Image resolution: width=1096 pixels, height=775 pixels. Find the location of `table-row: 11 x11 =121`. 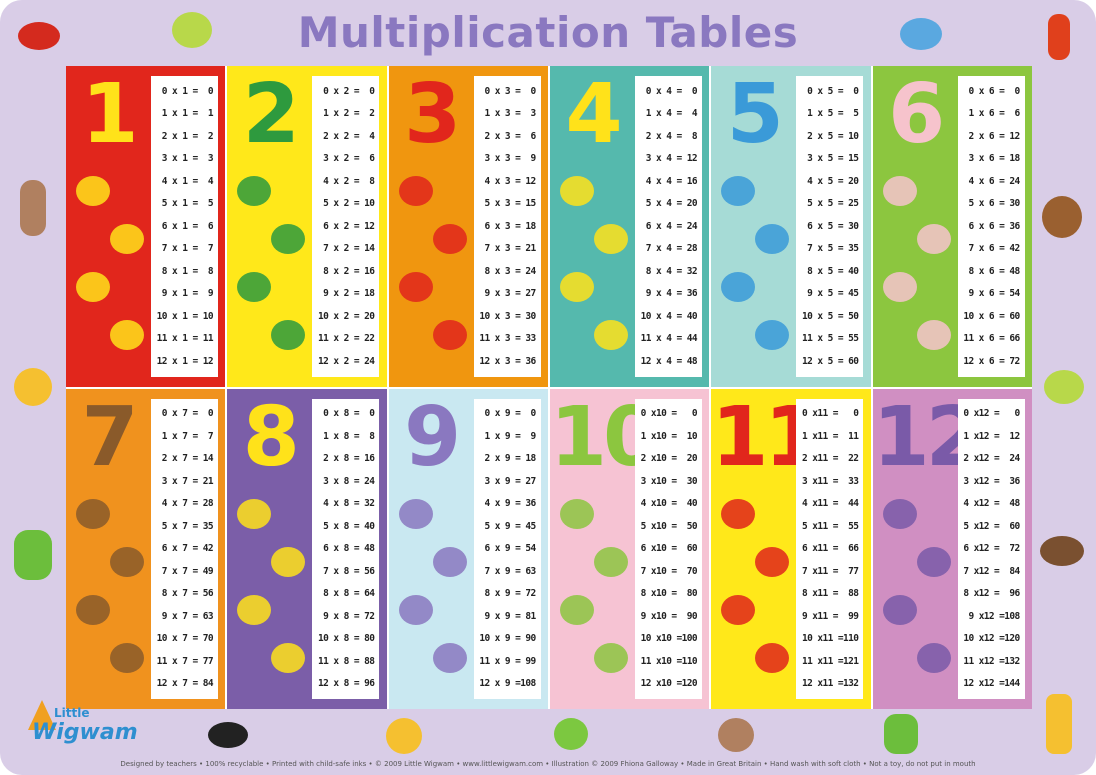

table-row: 11 x11 =121 is located at coordinates (830, 661).